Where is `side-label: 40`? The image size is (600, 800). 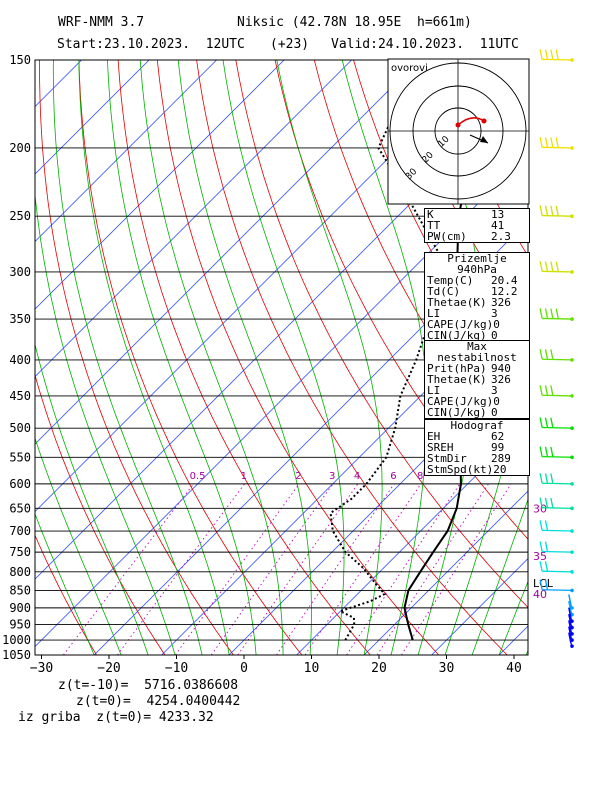
side-label: 40 is located at coordinates (540, 594).